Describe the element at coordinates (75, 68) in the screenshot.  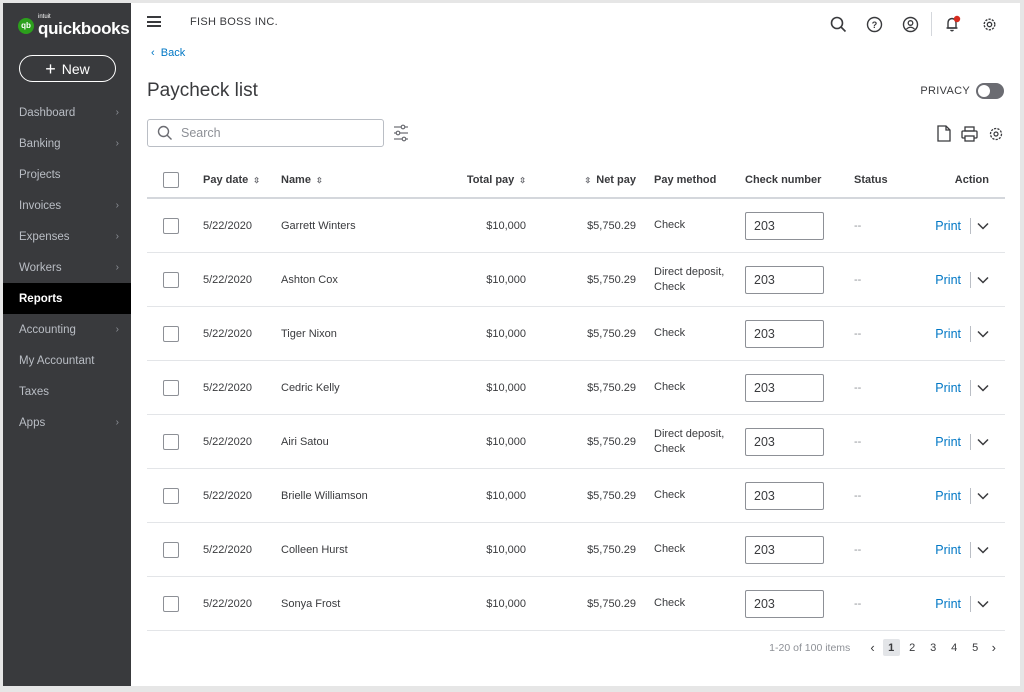
I see `new-button-label: New` at that location.